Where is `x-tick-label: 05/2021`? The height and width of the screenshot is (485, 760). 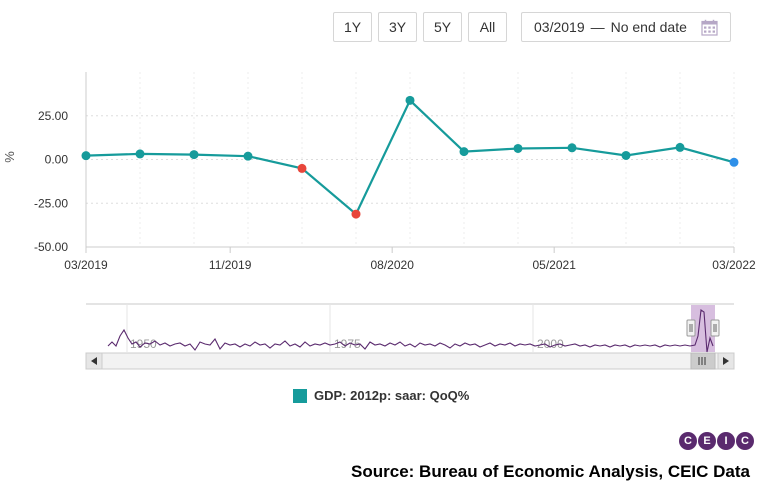
x-tick-label: 05/2021 is located at coordinates (554, 265).